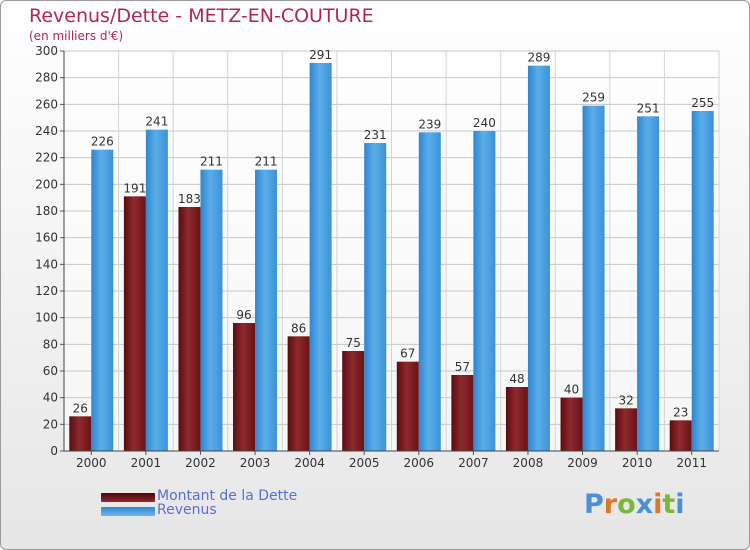 The width and height of the screenshot is (750, 550). Describe the element at coordinates (46, 318) in the screenshot. I see `y-tick-label: 100` at that location.